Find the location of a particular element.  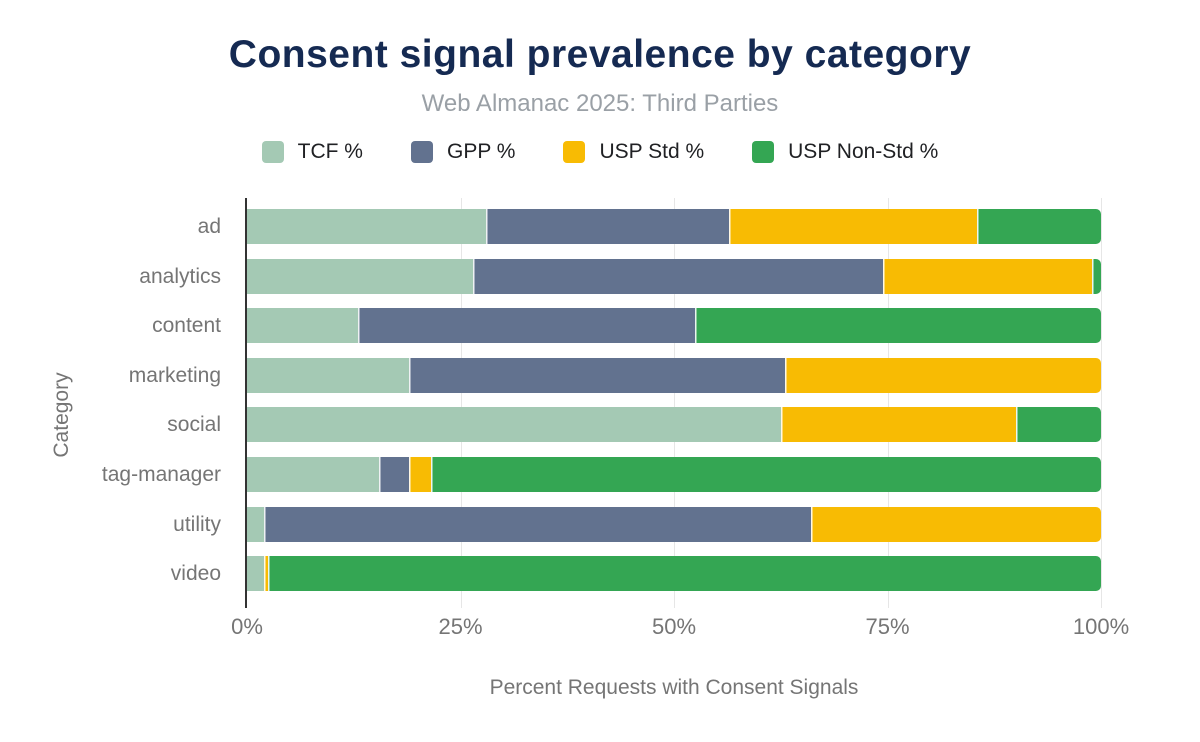

legend-item: TCF % is located at coordinates (312, 152).